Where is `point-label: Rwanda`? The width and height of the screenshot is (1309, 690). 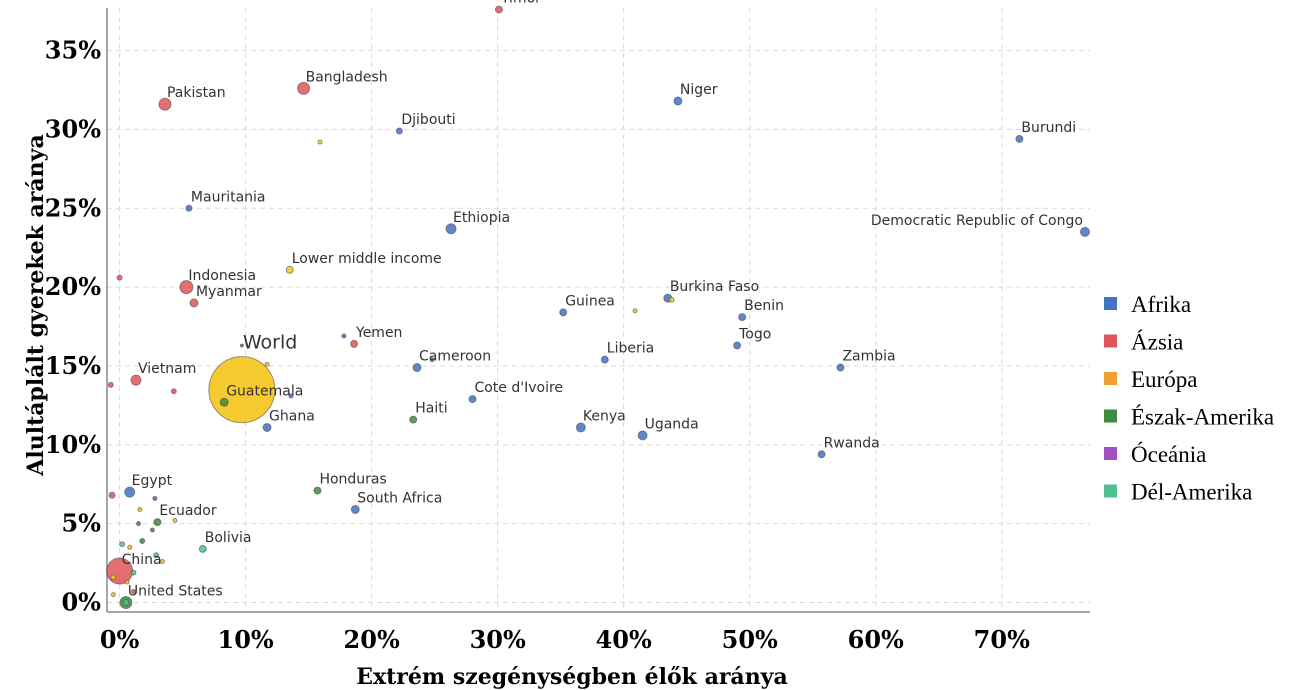
point-label: Rwanda is located at coordinates (852, 443).